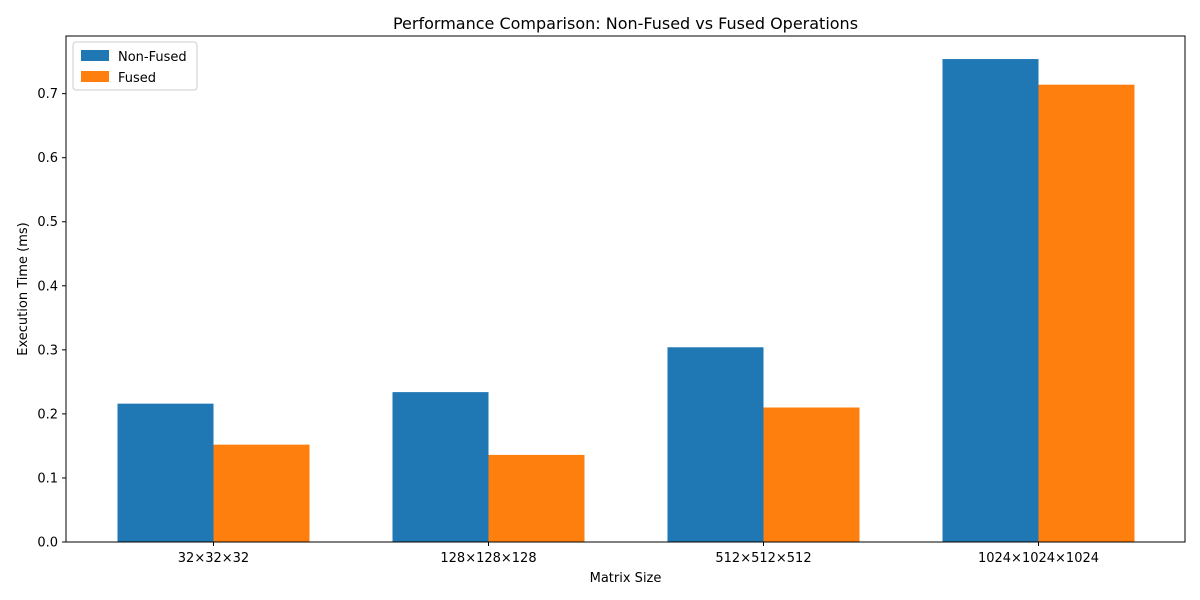 This screenshot has width=1200, height=600. I want to click on x-tick-label: 128×128×128, so click(488, 558).